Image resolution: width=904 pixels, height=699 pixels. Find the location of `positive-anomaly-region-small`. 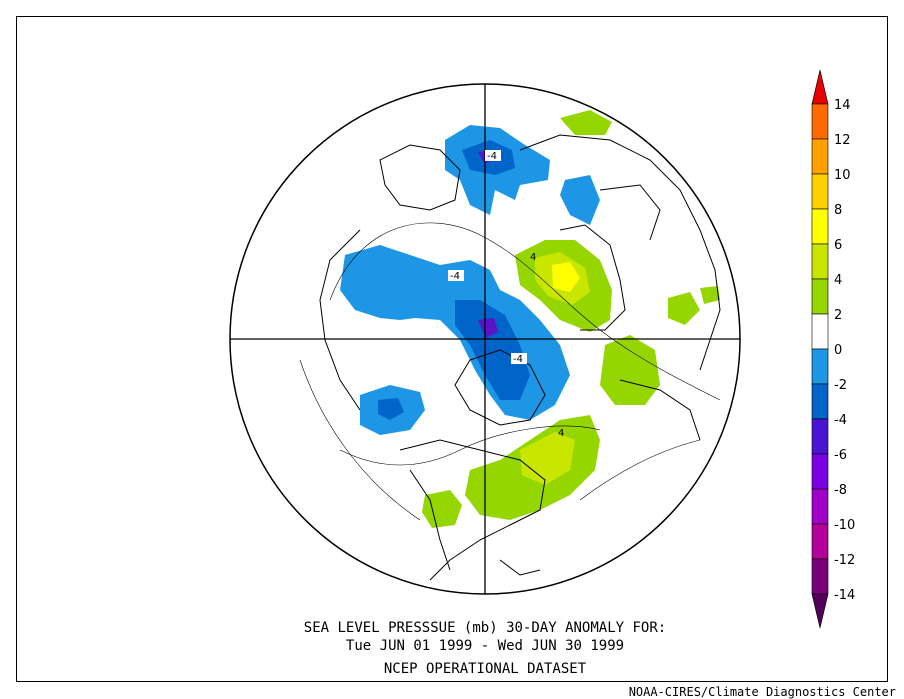

positive-anomaly-region-small is located at coordinates (710, 295).